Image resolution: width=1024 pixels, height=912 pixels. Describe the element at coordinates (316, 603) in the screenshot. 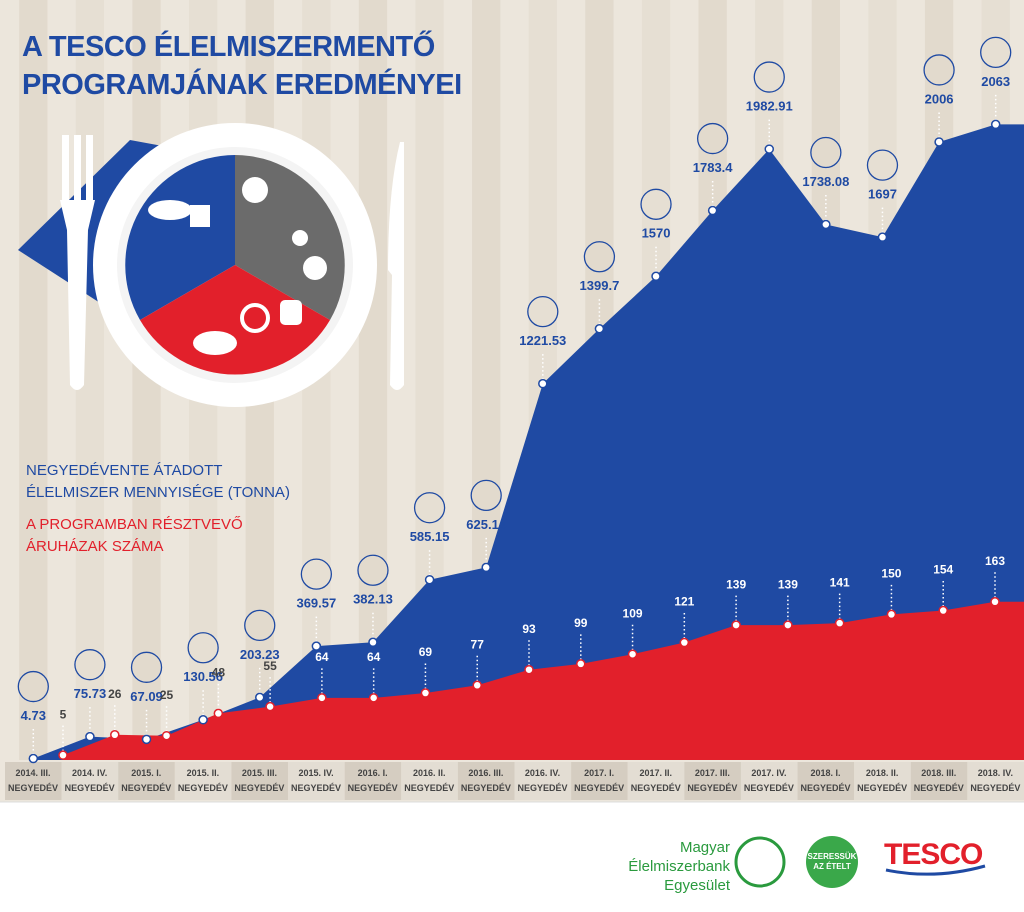

I see `data-label: 369.57` at that location.